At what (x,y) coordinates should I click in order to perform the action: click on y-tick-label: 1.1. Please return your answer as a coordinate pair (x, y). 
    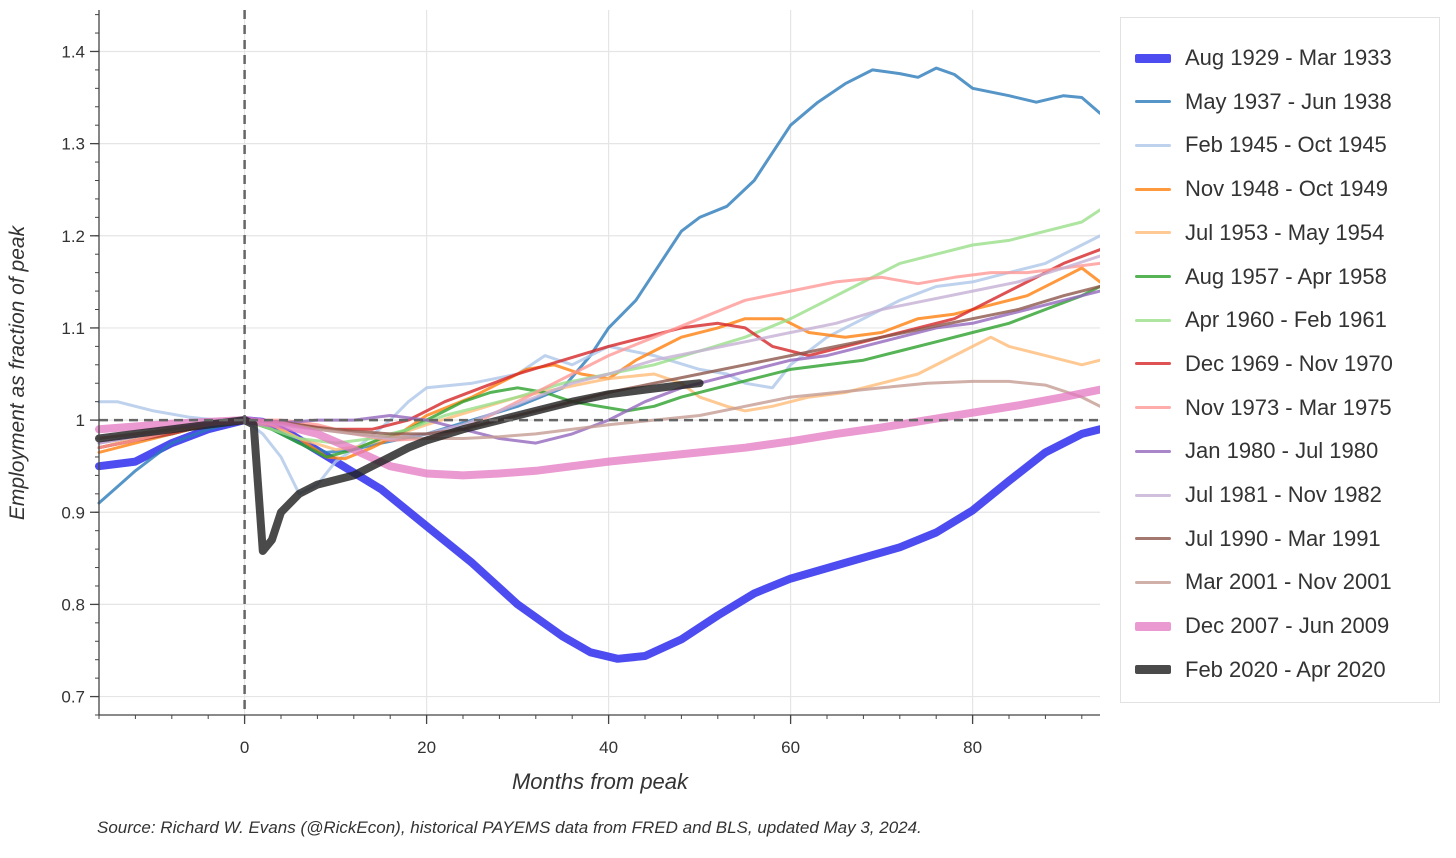
    Looking at the image, I should click on (73, 328).